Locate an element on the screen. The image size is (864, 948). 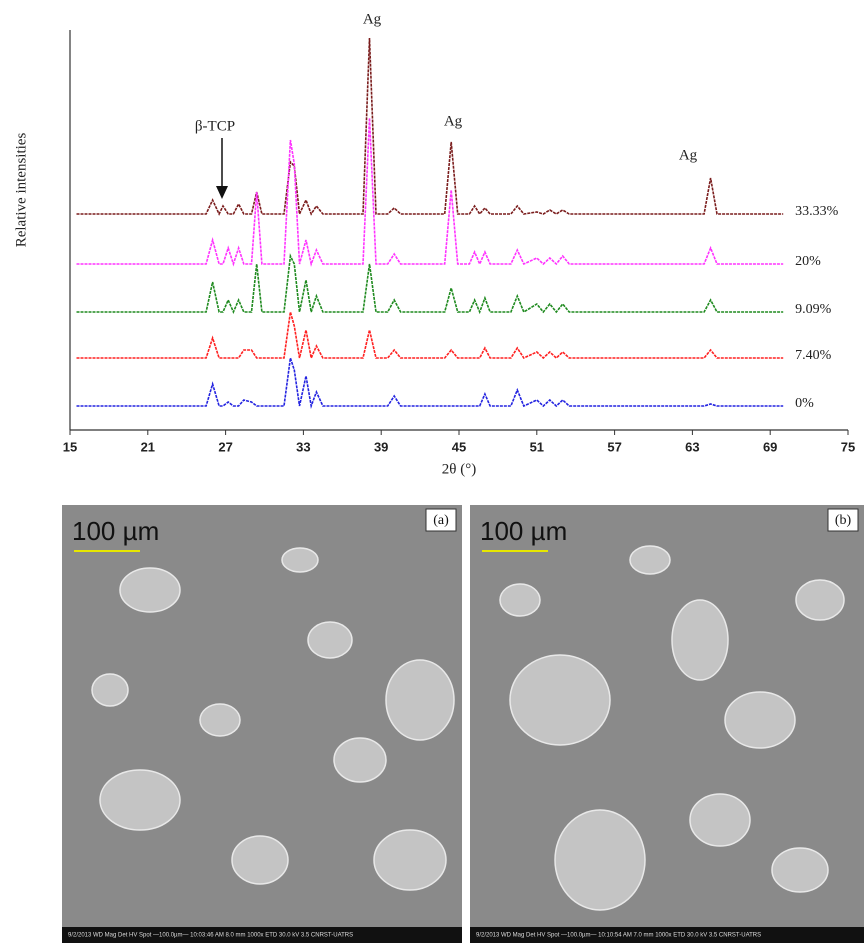
x-tick-label: 75 is located at coordinates (848, 446).